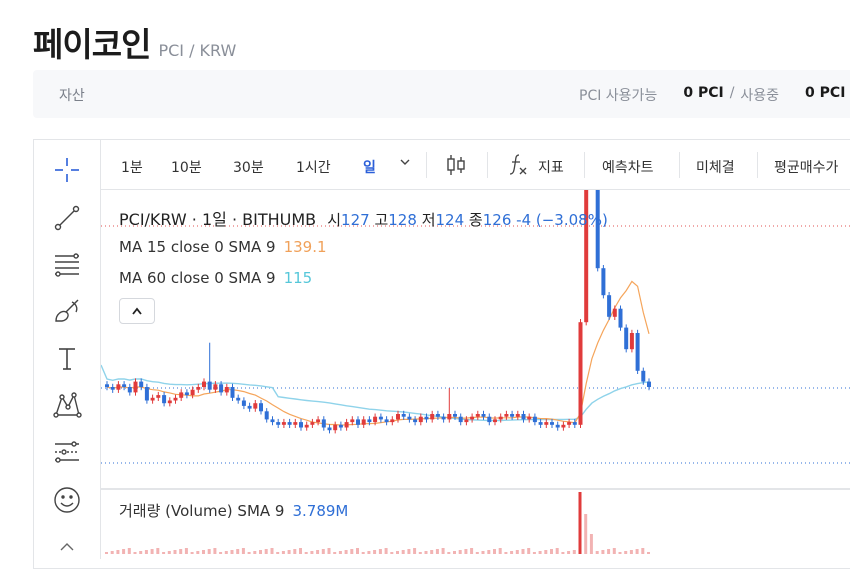  What do you see at coordinates (313, 168) in the screenshot?
I see `interval-1h: 1시간` at bounding box center [313, 168].